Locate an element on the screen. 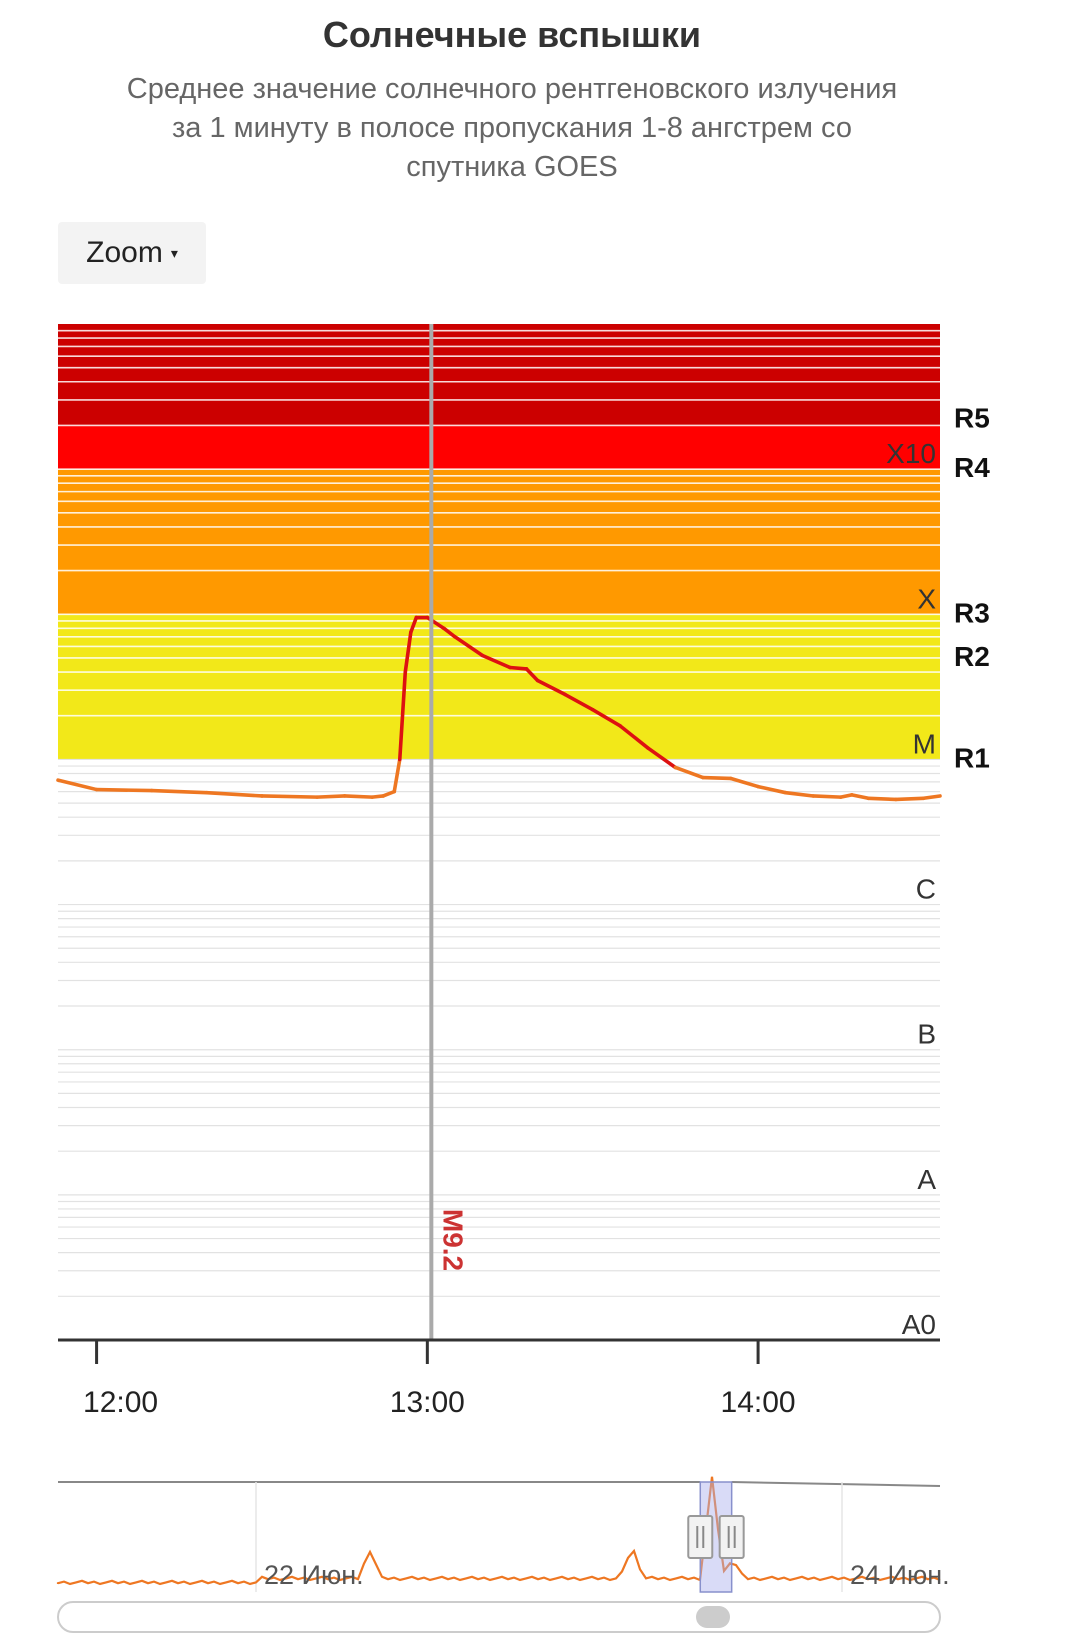 This screenshot has height=1640, width=1080. navigator-outline is located at coordinates (836, 1484).